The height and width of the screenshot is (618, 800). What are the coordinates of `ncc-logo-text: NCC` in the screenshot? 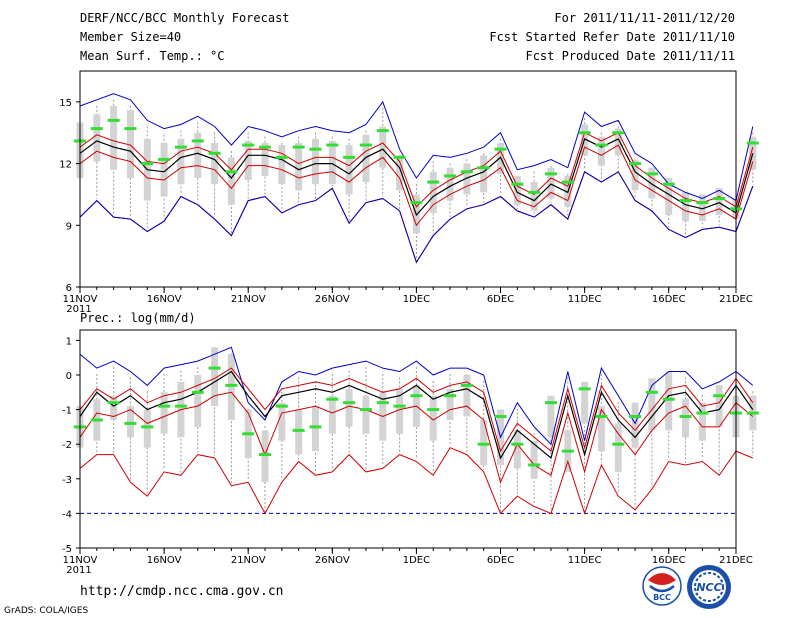 It's located at (708, 587).